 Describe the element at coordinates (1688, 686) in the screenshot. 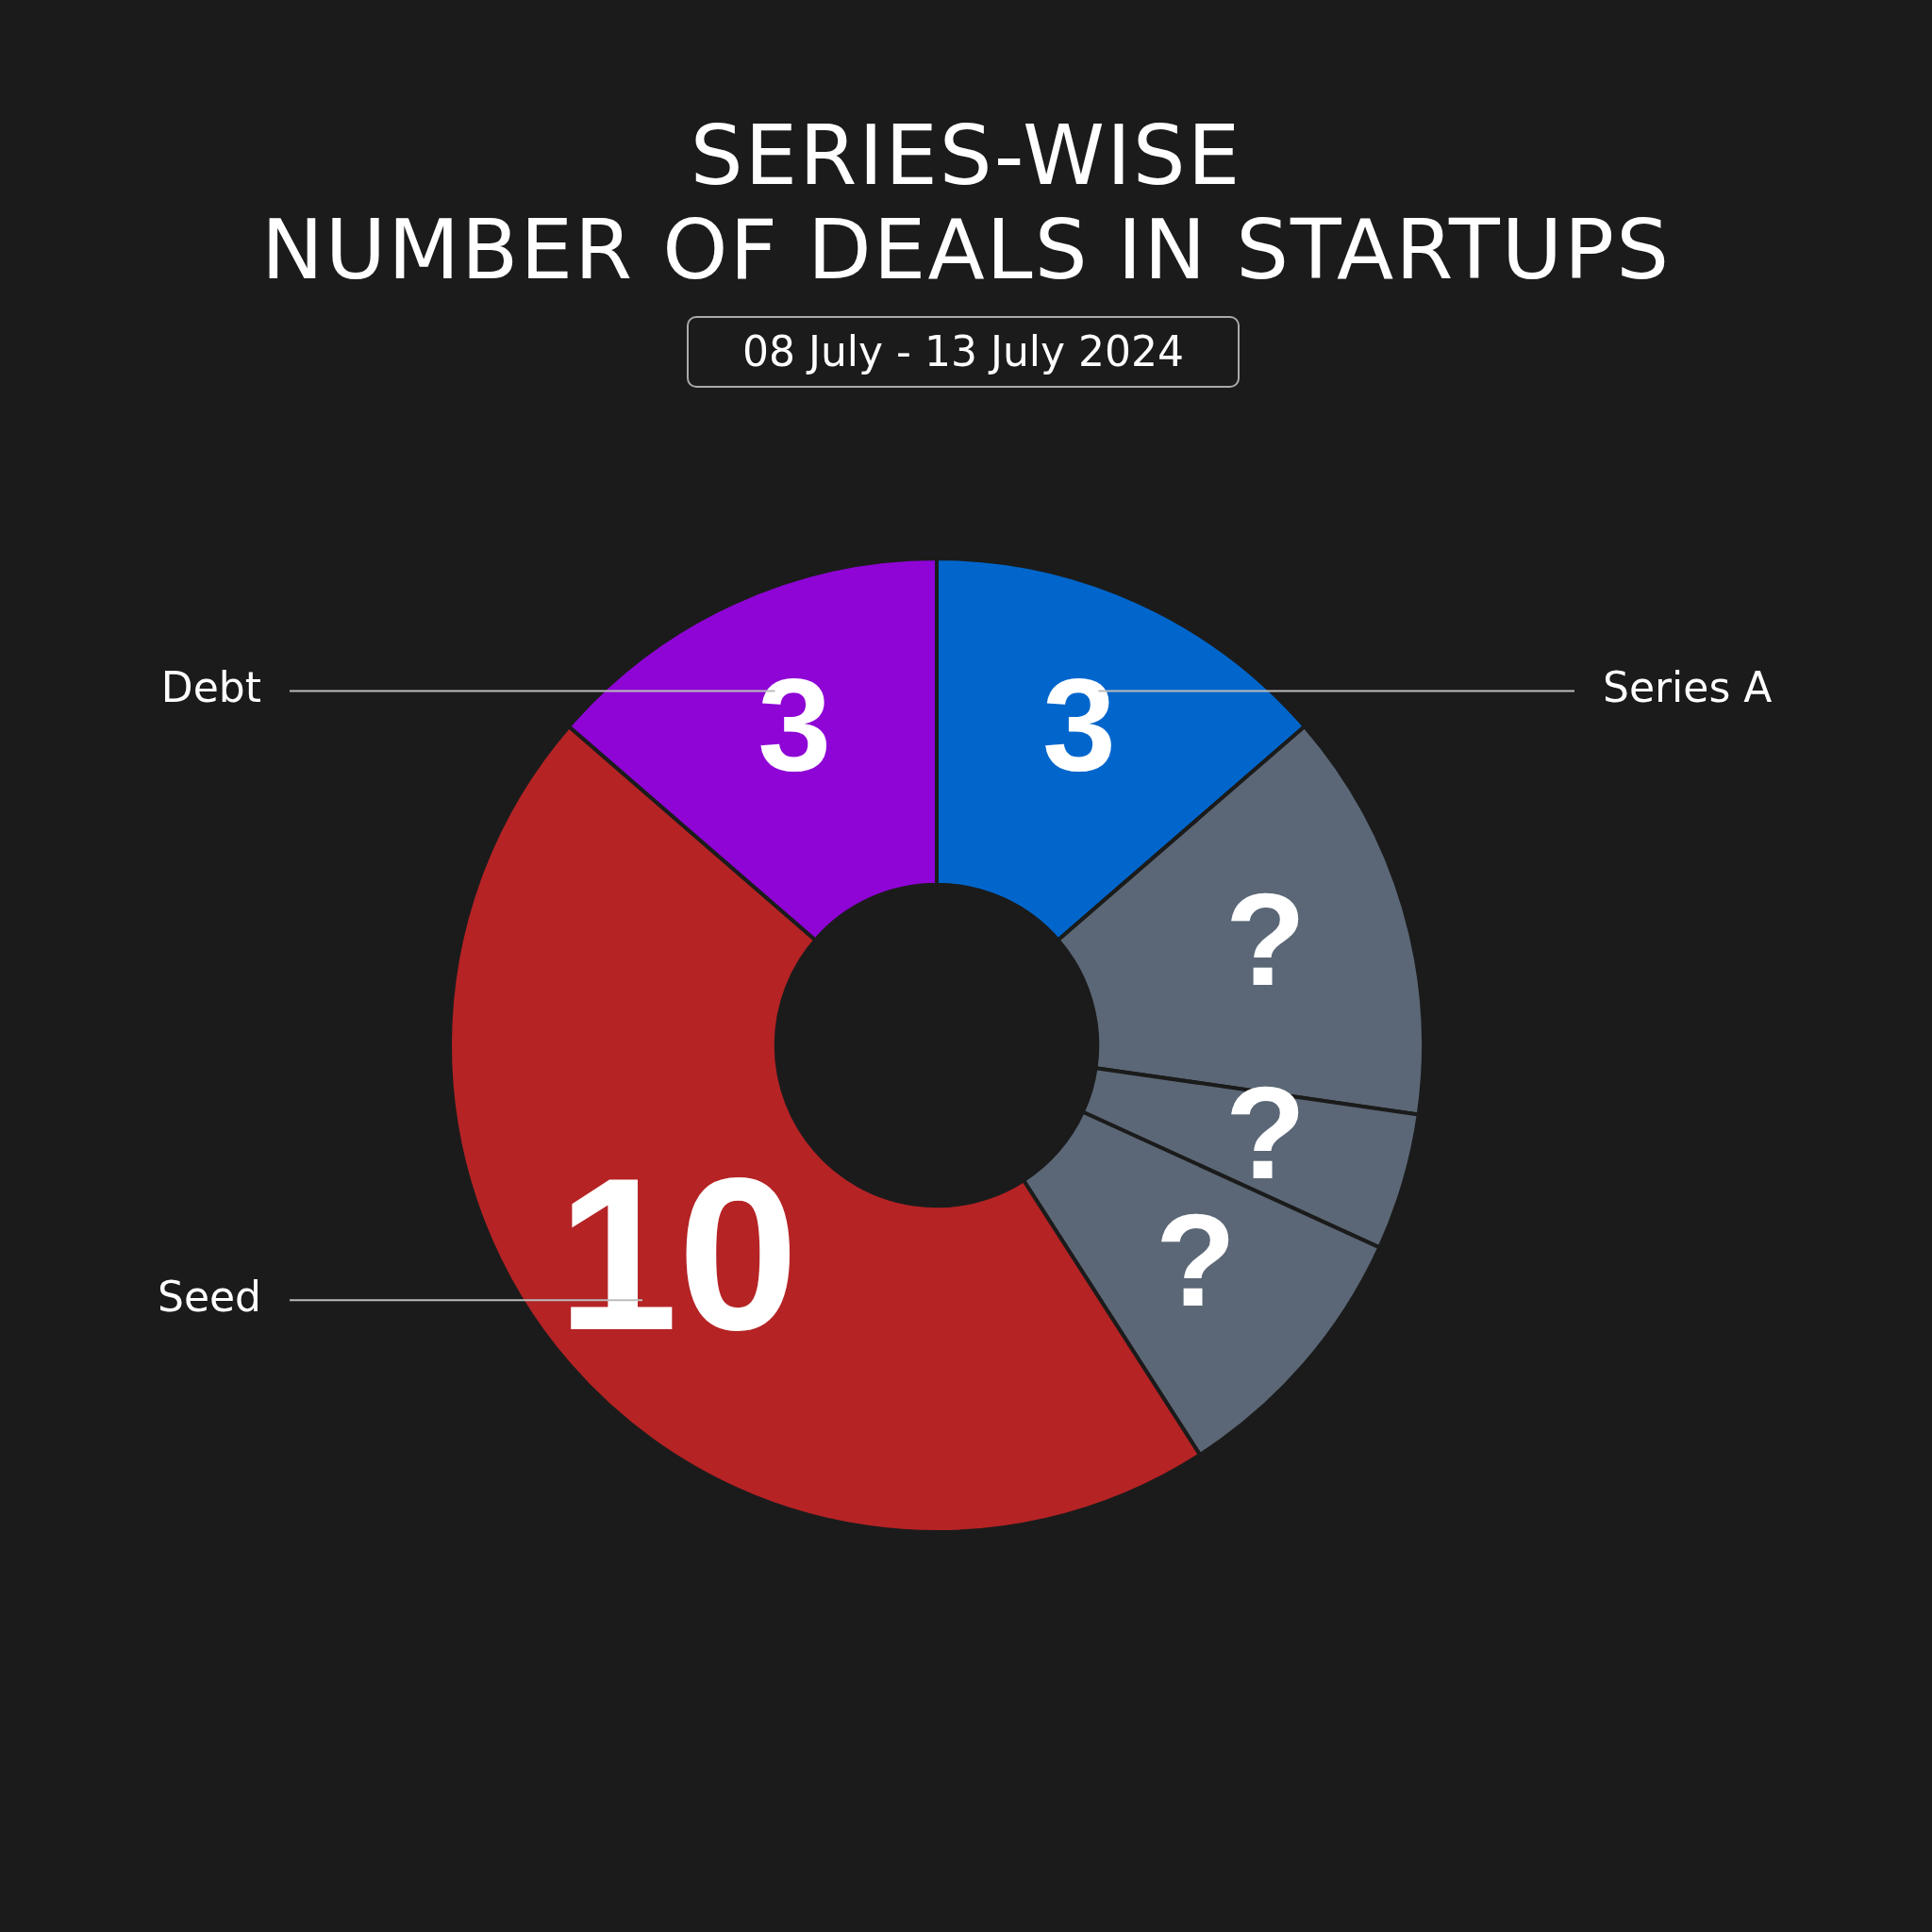

I see `slice-label: Series A` at that location.